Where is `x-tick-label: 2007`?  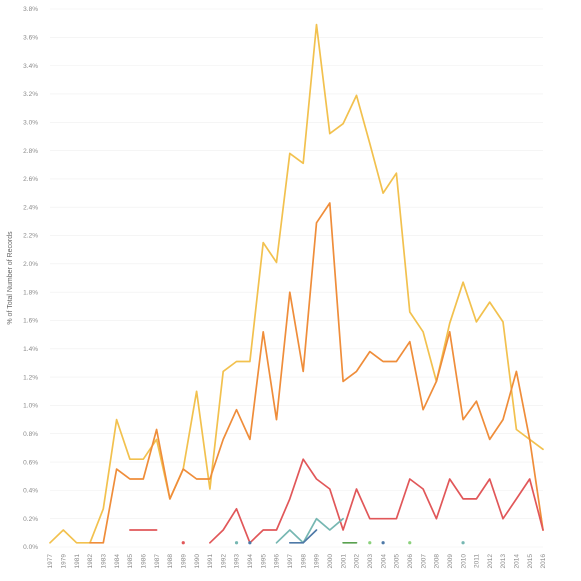
x-tick-label: 2007 is located at coordinates (423, 561).